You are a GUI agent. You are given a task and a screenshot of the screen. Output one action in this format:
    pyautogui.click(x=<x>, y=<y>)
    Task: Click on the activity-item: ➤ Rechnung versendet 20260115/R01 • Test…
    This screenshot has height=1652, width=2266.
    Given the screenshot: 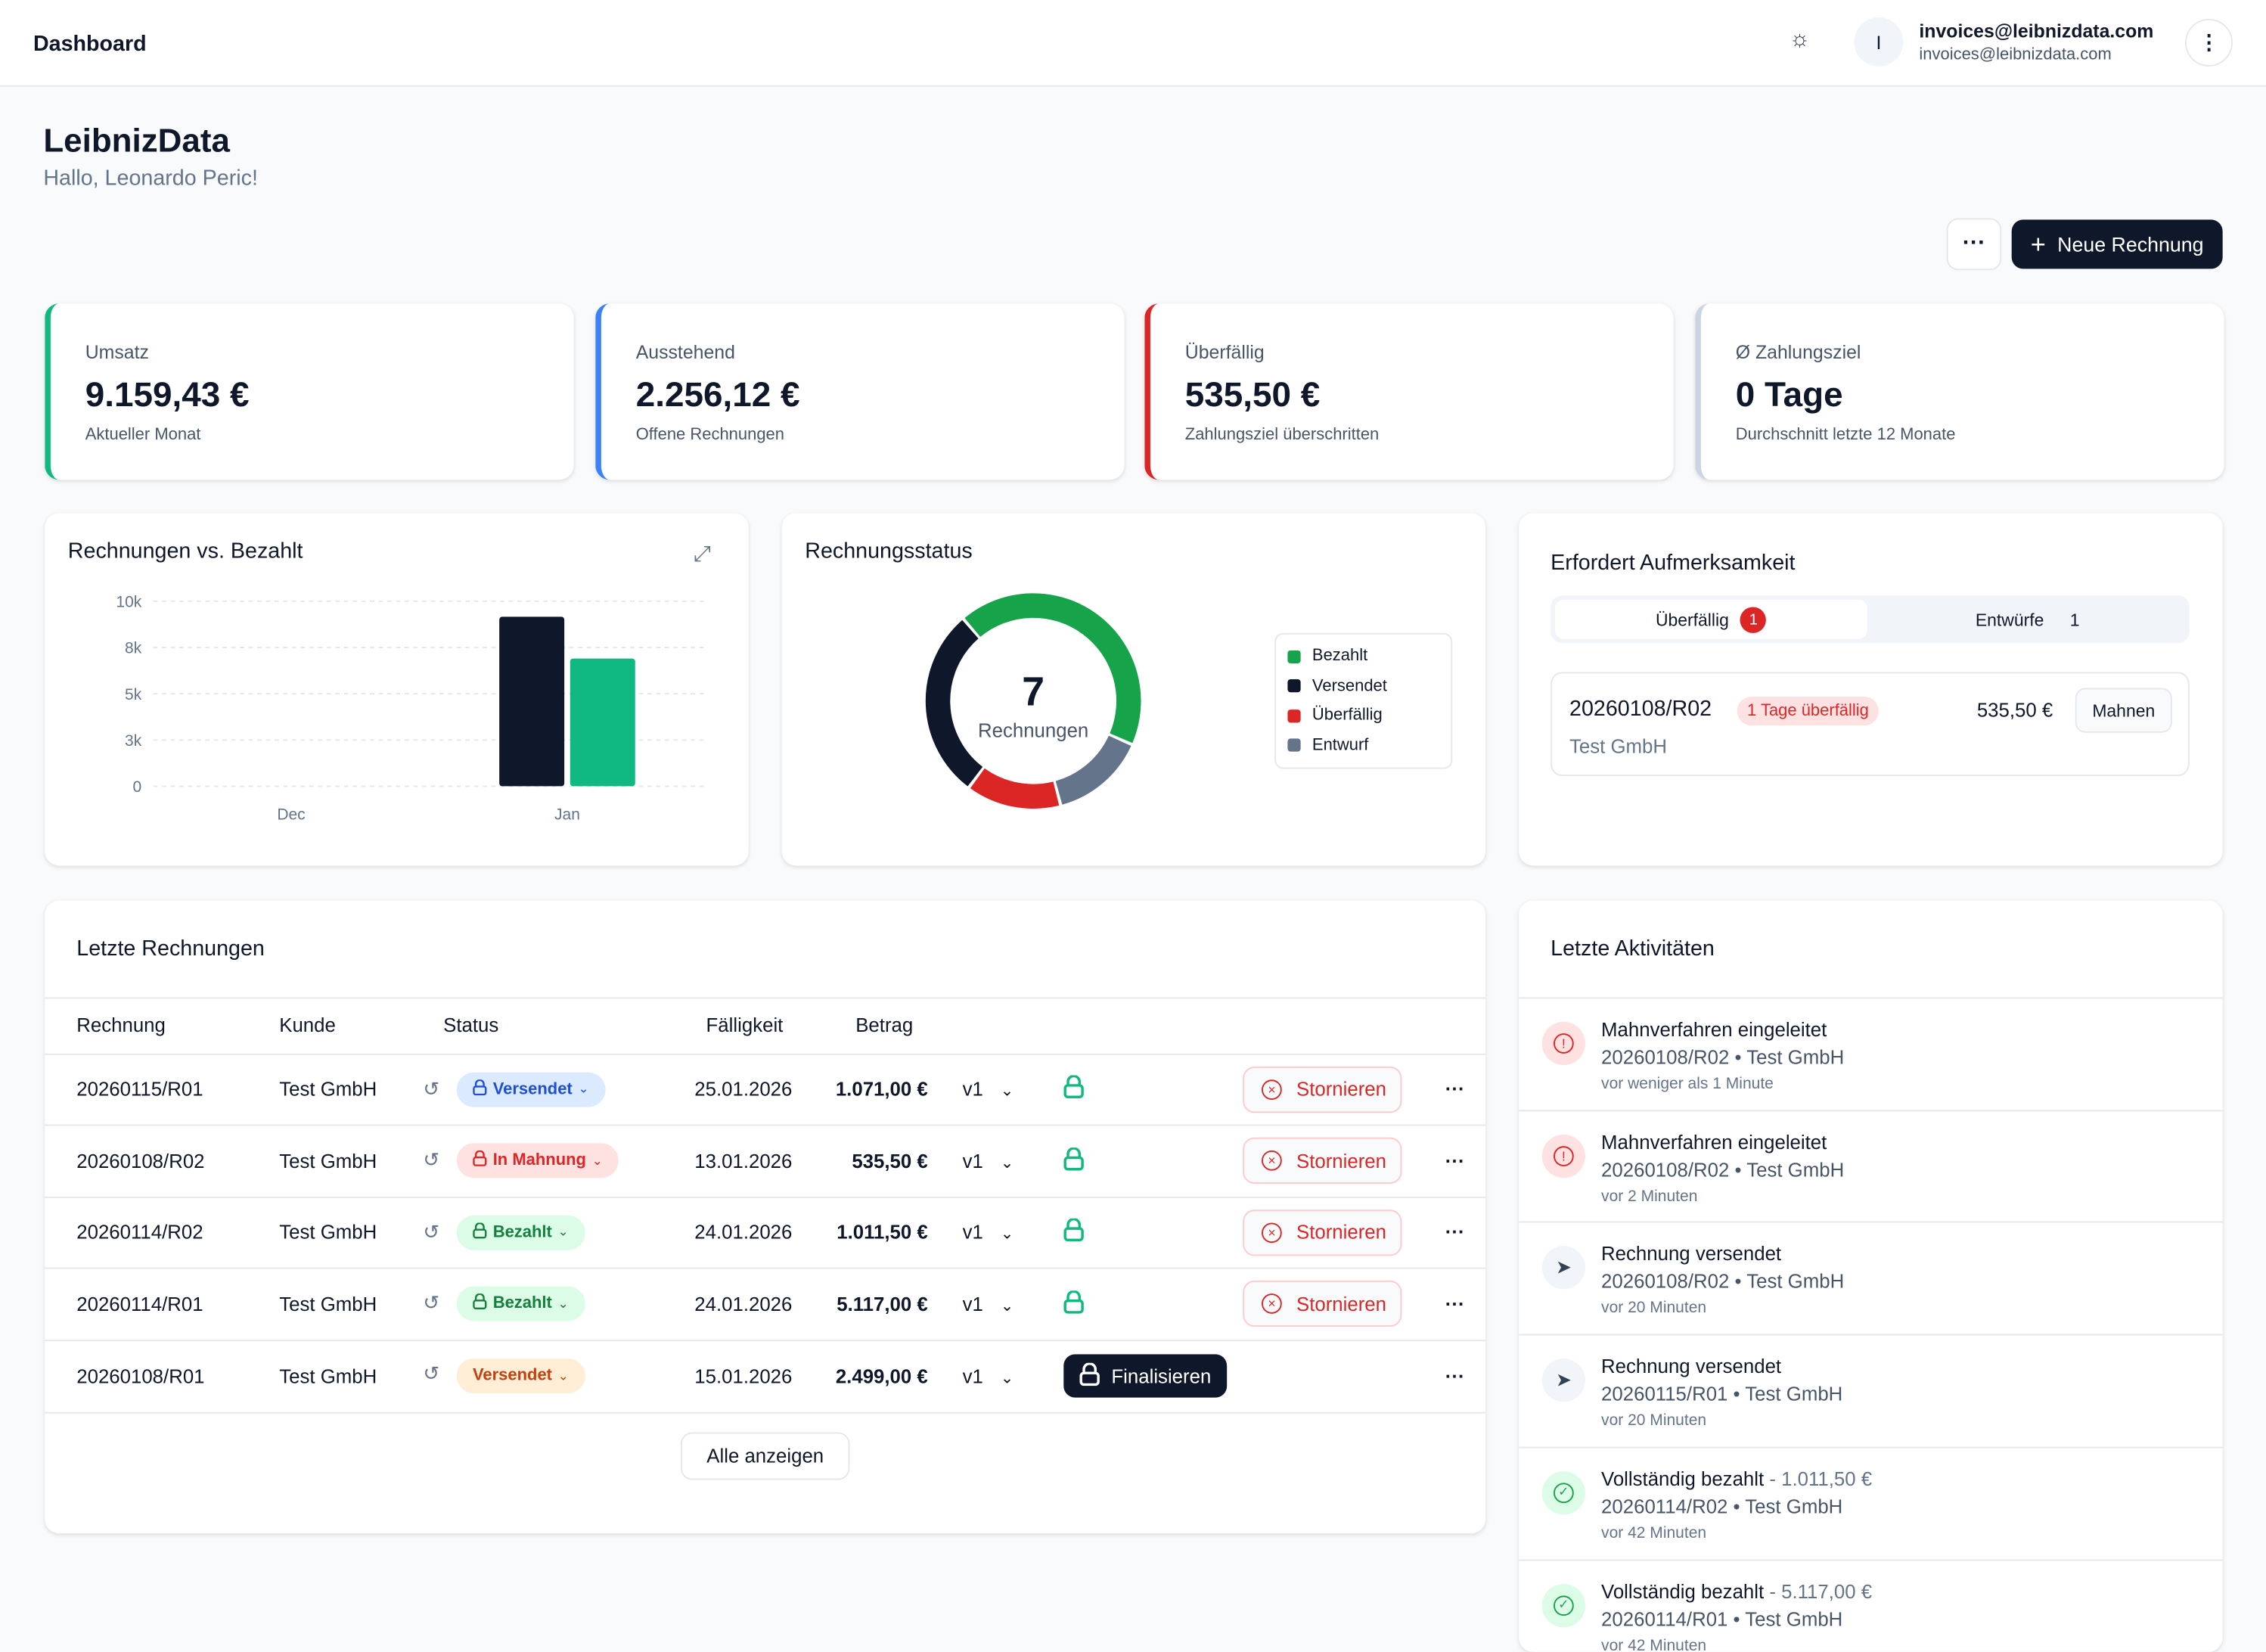 What is the action you would take?
    pyautogui.click(x=1871, y=1390)
    